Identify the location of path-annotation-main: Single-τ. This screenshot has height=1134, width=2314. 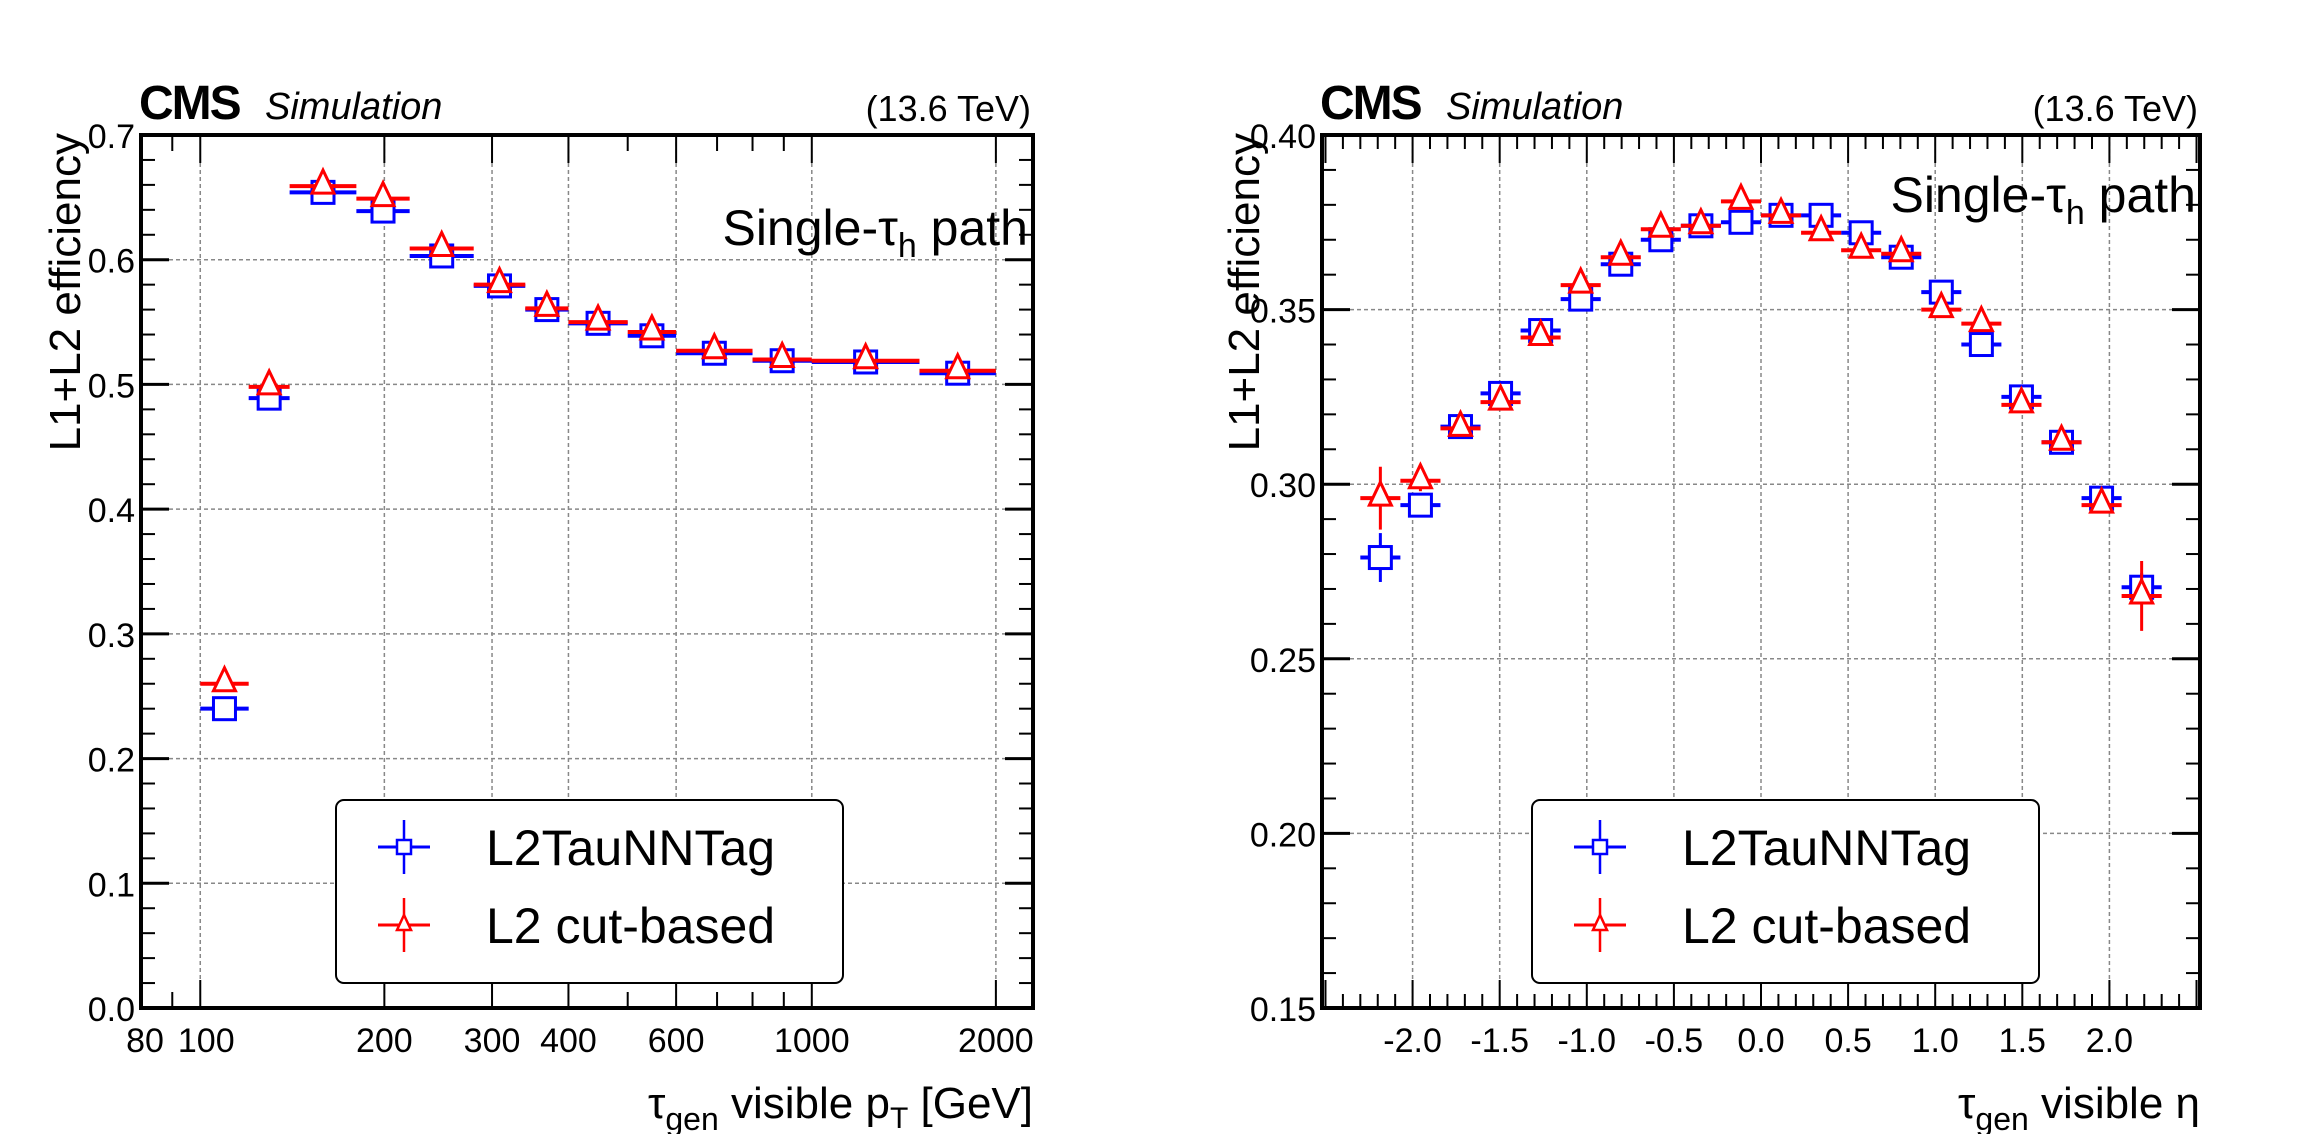
(1978, 195).